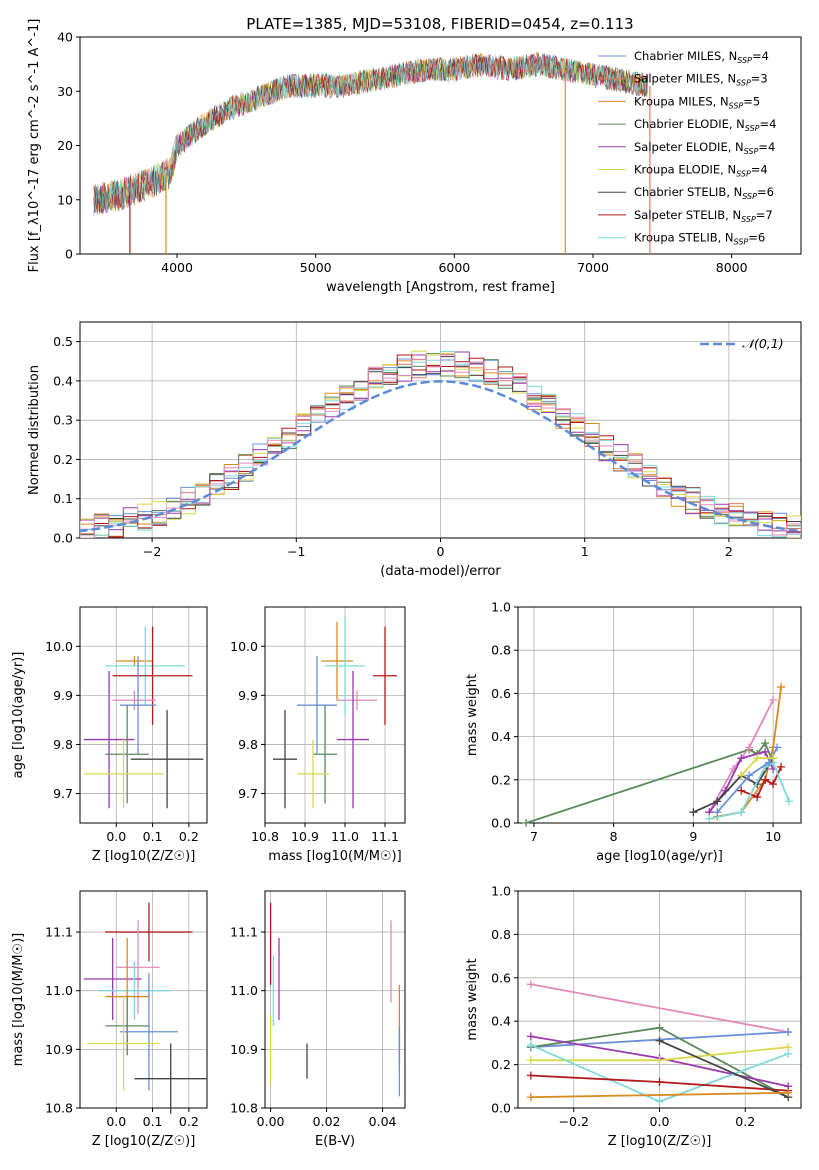  I want to click on spectrum-series-line, so click(371, 133).